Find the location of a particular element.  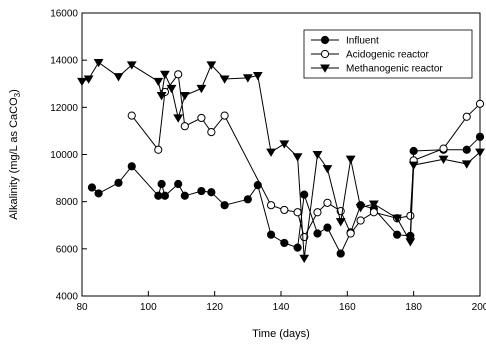

x-axis: 80 100 120 140 160 180 200 is located at coordinates (281, 302).